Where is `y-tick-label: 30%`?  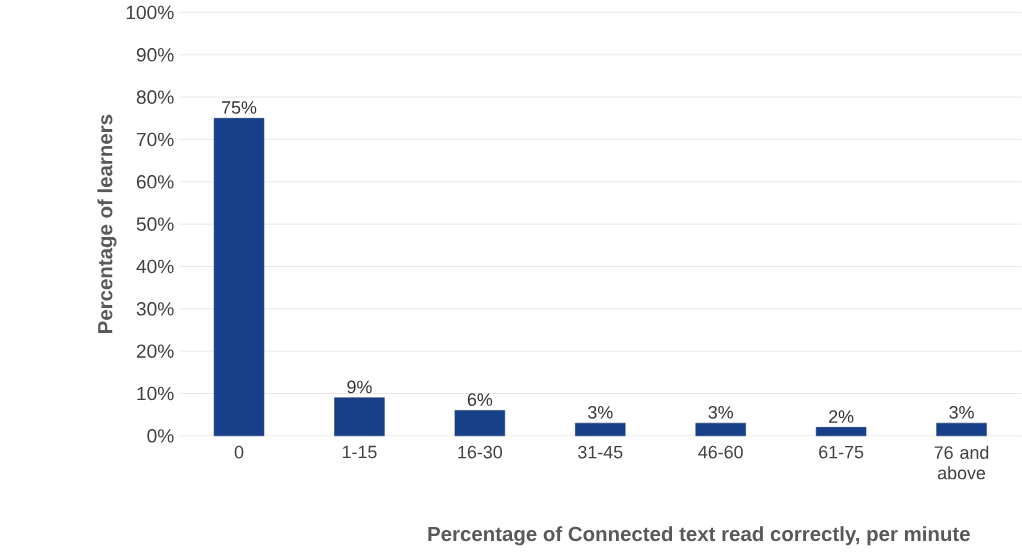
y-tick-label: 30% is located at coordinates (155, 309).